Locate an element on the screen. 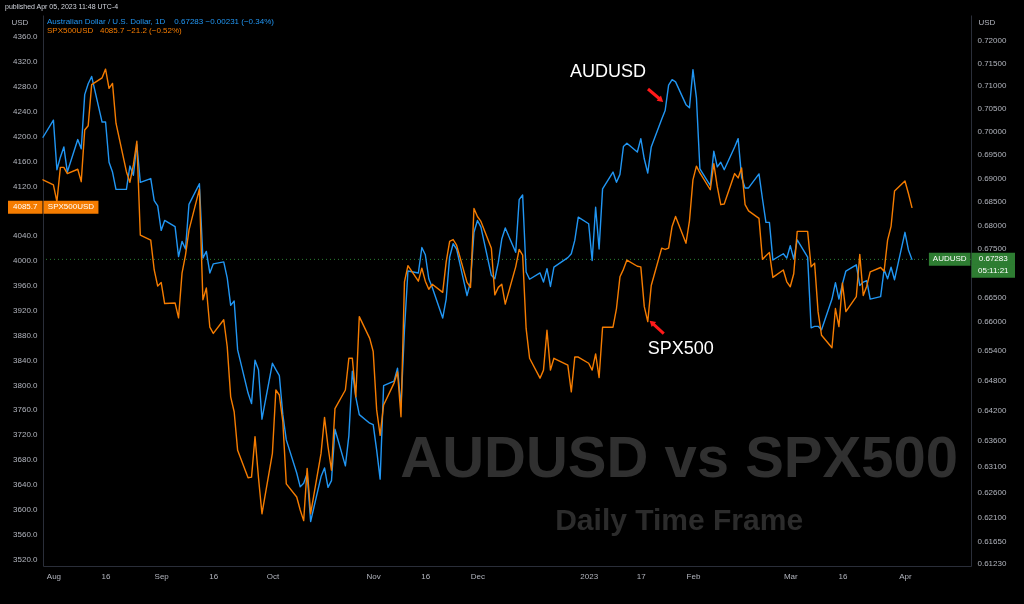 Image resolution: width=1024 pixels, height=604 pixels. annotation: 4085.7 −21.2 (−0.52%) is located at coordinates (141, 30).